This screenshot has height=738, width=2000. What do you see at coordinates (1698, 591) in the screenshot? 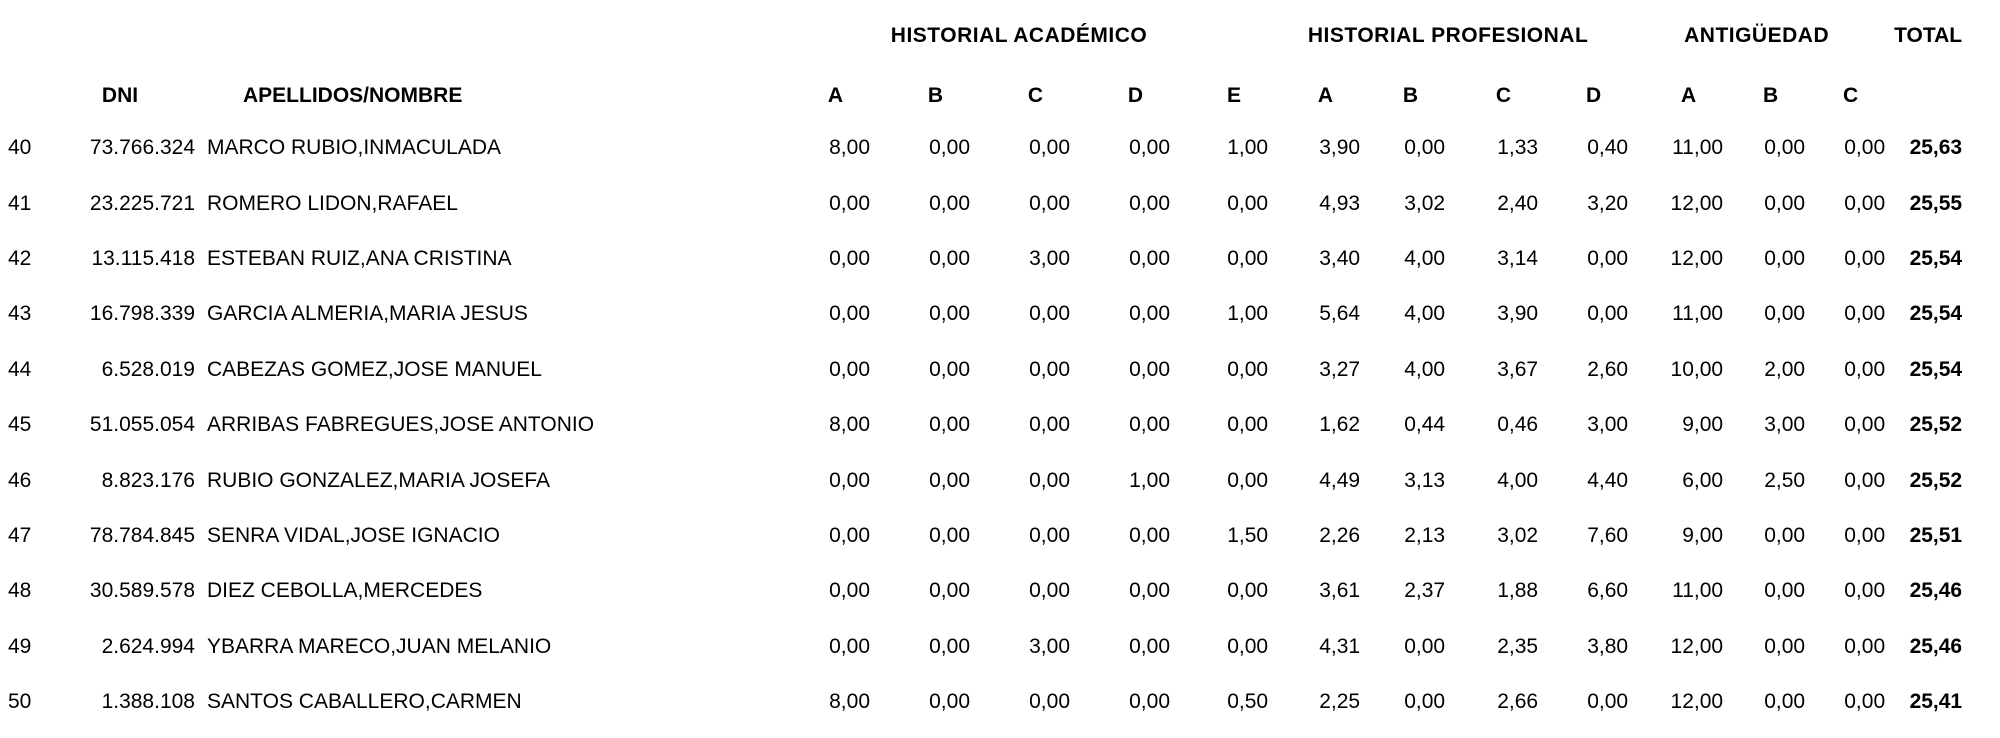
I see `antiguedad-a-value: 11,00` at bounding box center [1698, 591].